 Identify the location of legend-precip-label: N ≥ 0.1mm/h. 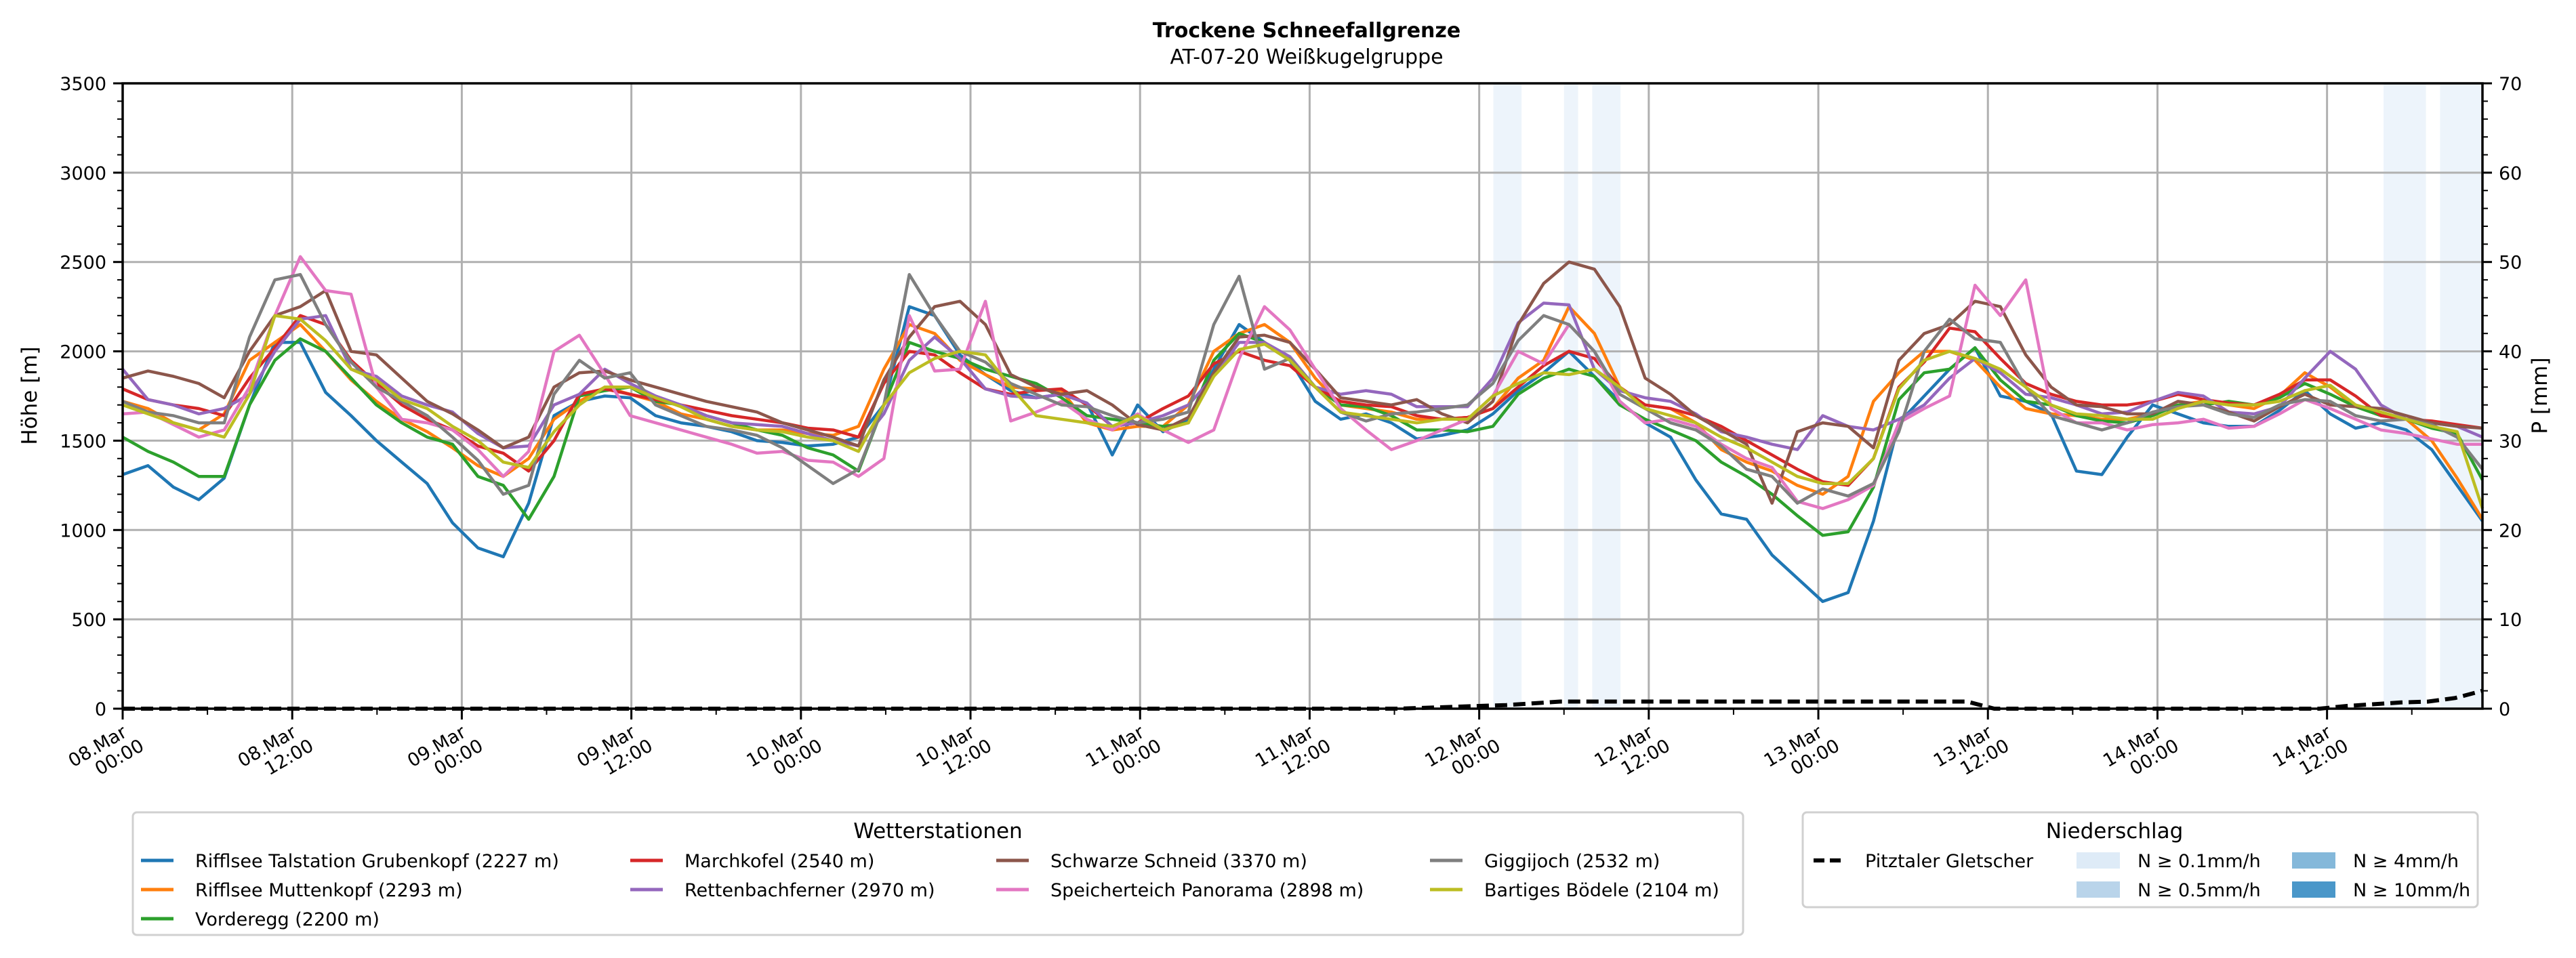
(2199, 861).